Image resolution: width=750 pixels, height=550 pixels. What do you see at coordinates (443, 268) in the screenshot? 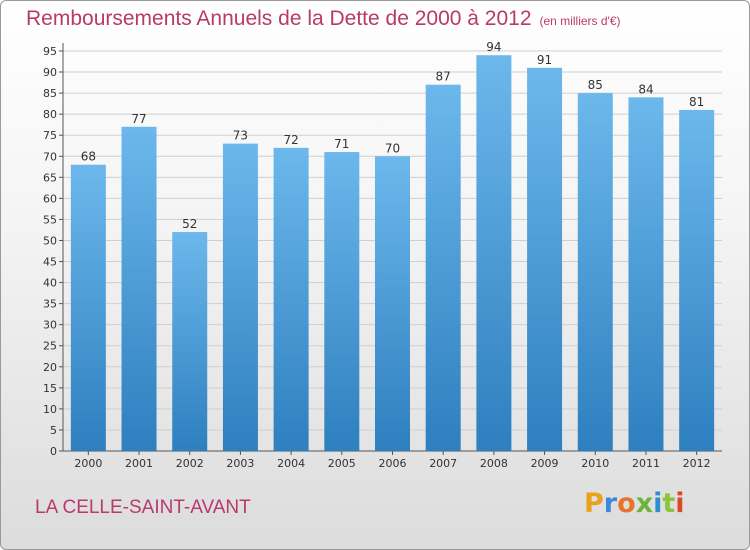
I see `bar-2007` at bounding box center [443, 268].